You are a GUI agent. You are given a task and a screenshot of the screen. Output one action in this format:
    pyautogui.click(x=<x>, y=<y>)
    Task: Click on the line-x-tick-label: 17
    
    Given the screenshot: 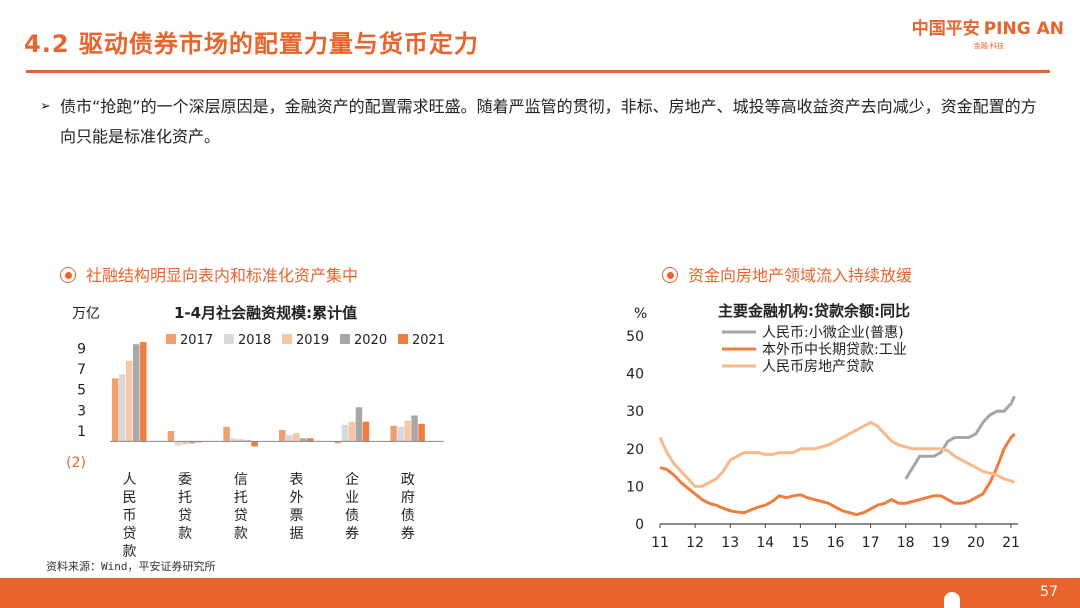 What is the action you would take?
    pyautogui.click(x=871, y=543)
    